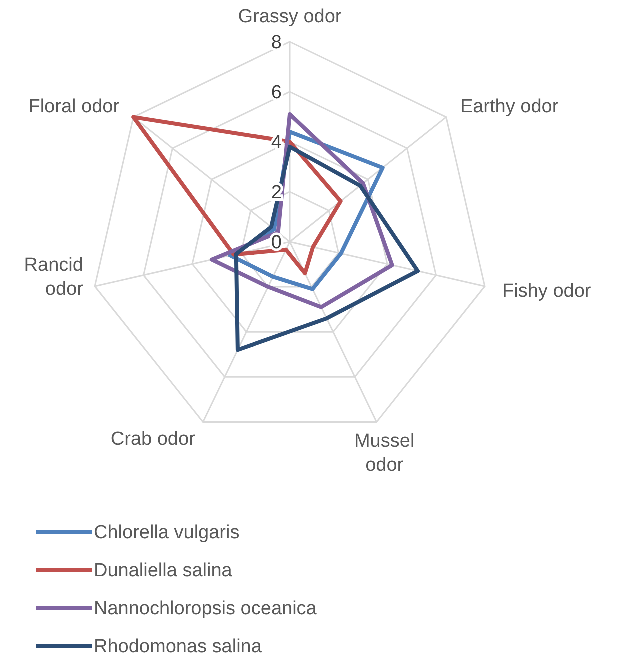 The height and width of the screenshot is (665, 628). What do you see at coordinates (290, 17) in the screenshot?
I see `spoke-label: Grassy odor` at bounding box center [290, 17].